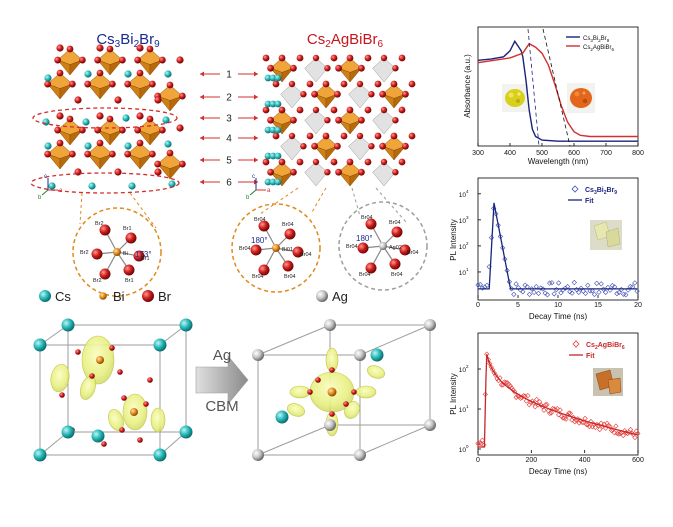 This screenshot has width=673, height=527. I want to click on layer-number: 1, so click(229, 75).